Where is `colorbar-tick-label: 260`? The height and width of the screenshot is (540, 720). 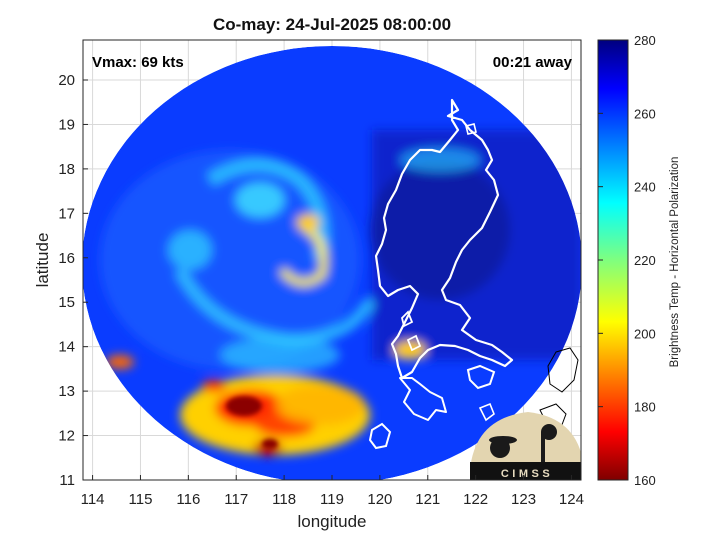
colorbar-tick-label: 260 is located at coordinates (645, 113).